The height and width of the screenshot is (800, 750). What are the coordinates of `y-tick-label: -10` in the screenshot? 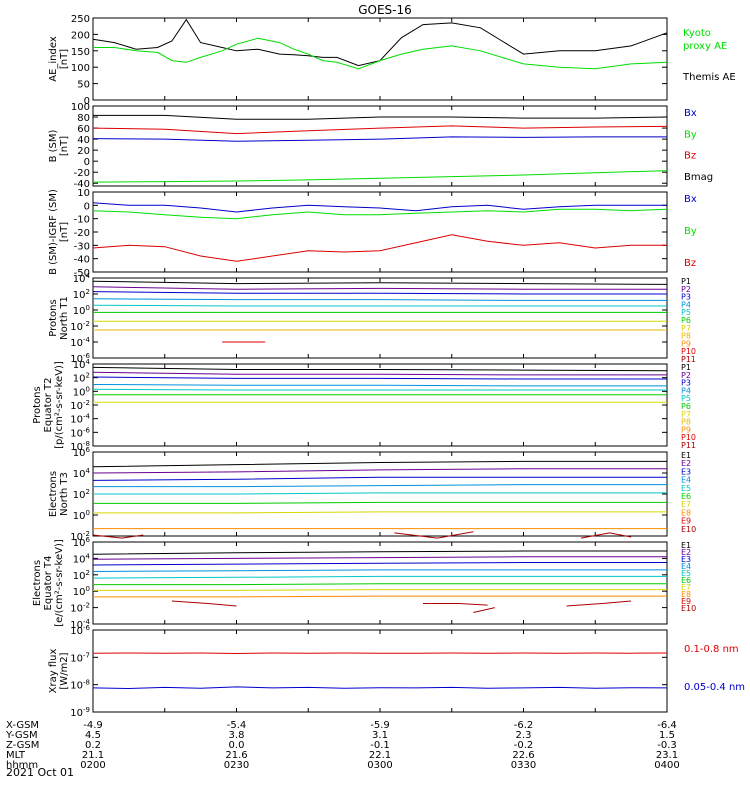 It's located at (82, 220).